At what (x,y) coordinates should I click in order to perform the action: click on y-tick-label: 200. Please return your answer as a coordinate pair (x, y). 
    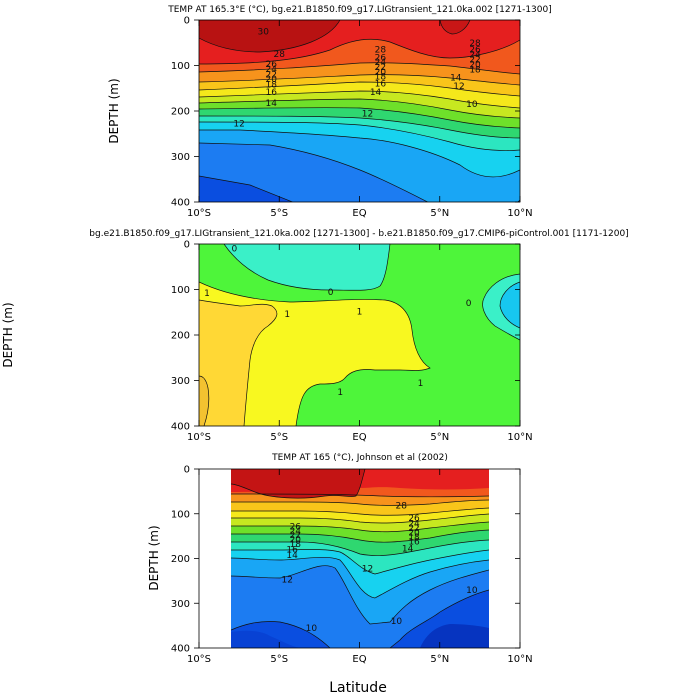
    Looking at the image, I should click on (180, 112).